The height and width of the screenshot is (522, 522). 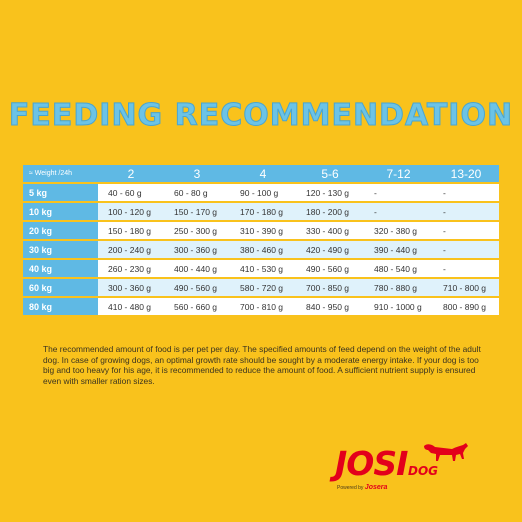 What do you see at coordinates (330, 306) in the screenshot?
I see `value-cell: 840 - 950 g` at bounding box center [330, 306].